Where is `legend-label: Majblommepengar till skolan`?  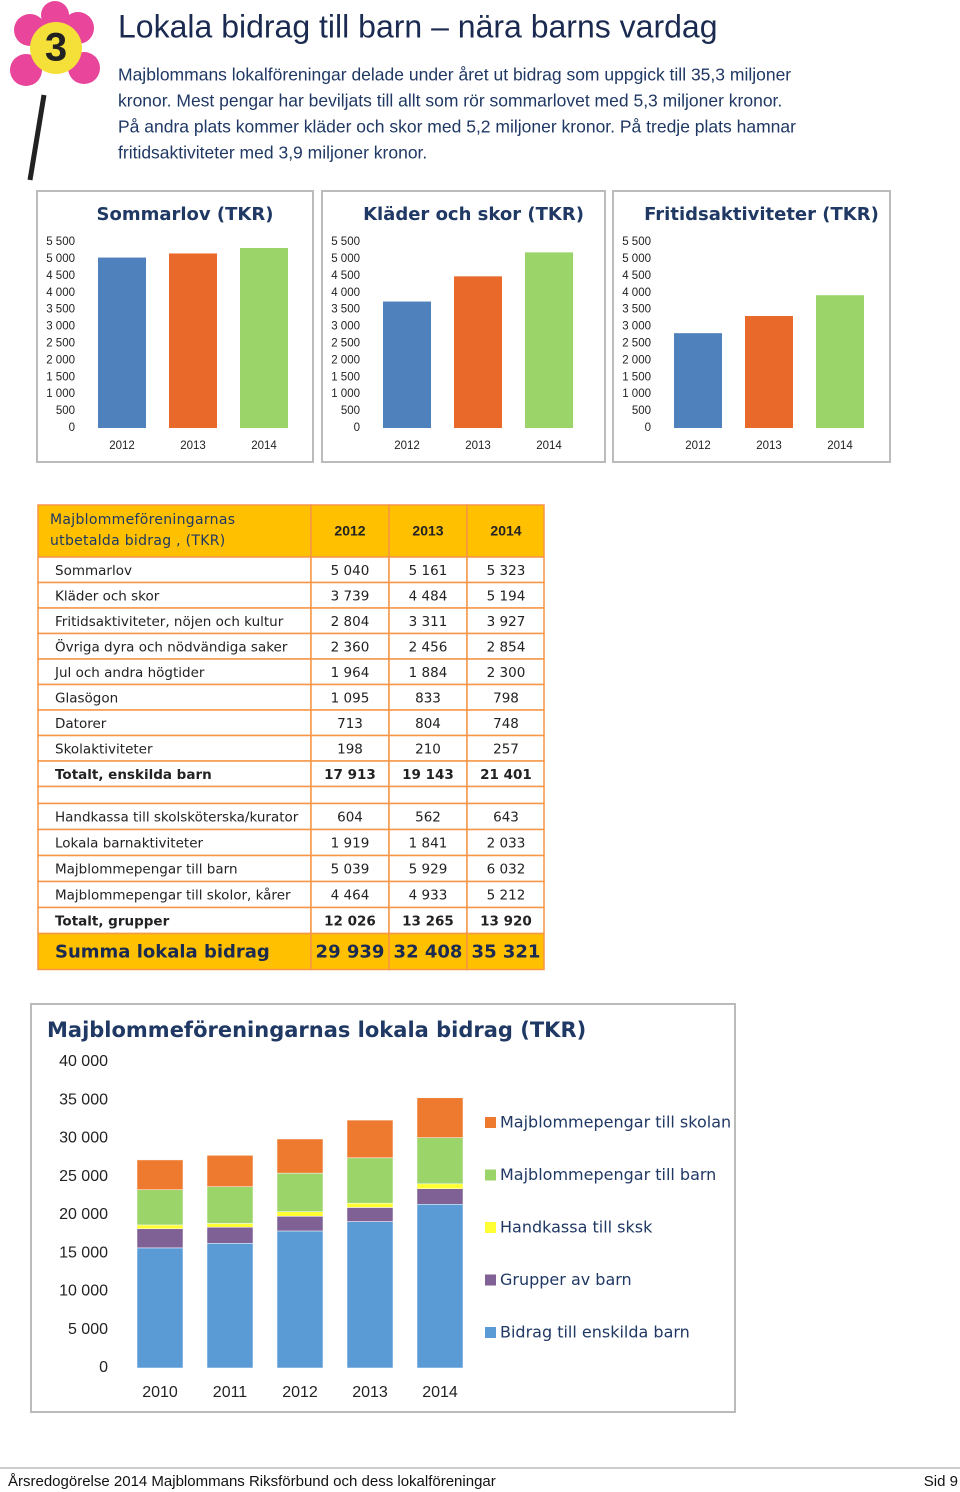 legend-label: Majblommepengar till skolan is located at coordinates (615, 1122).